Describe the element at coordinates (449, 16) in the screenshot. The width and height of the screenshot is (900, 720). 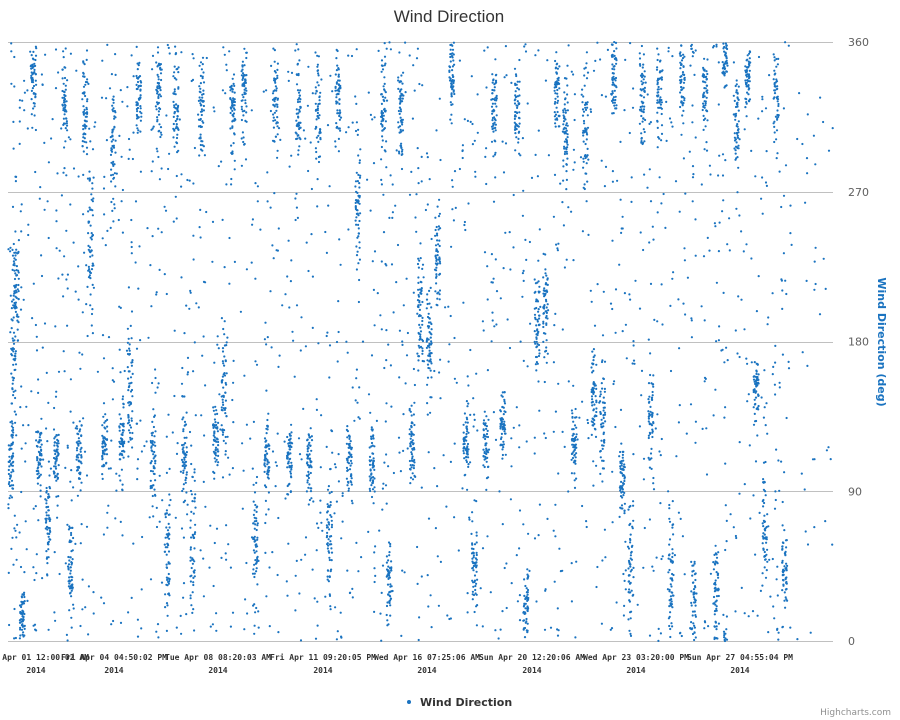
I see `chart-title: Wind Direction` at that location.